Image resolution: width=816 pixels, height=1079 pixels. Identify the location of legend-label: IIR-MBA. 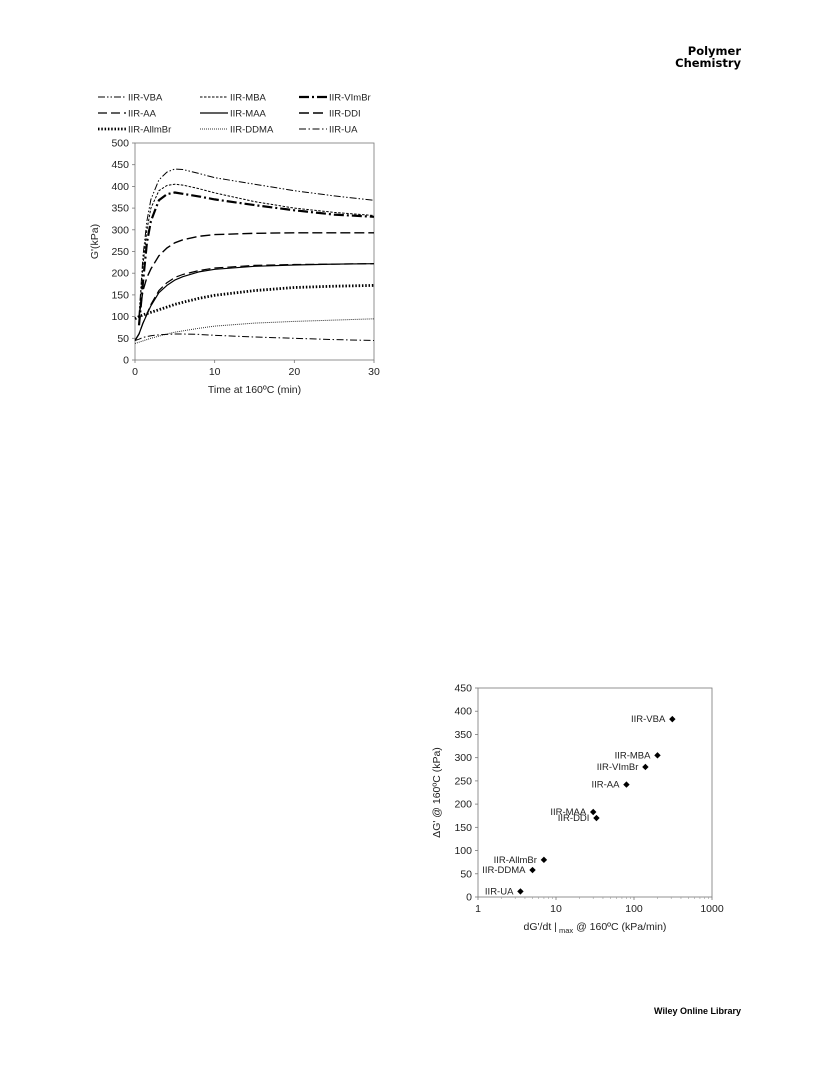
(248, 98).